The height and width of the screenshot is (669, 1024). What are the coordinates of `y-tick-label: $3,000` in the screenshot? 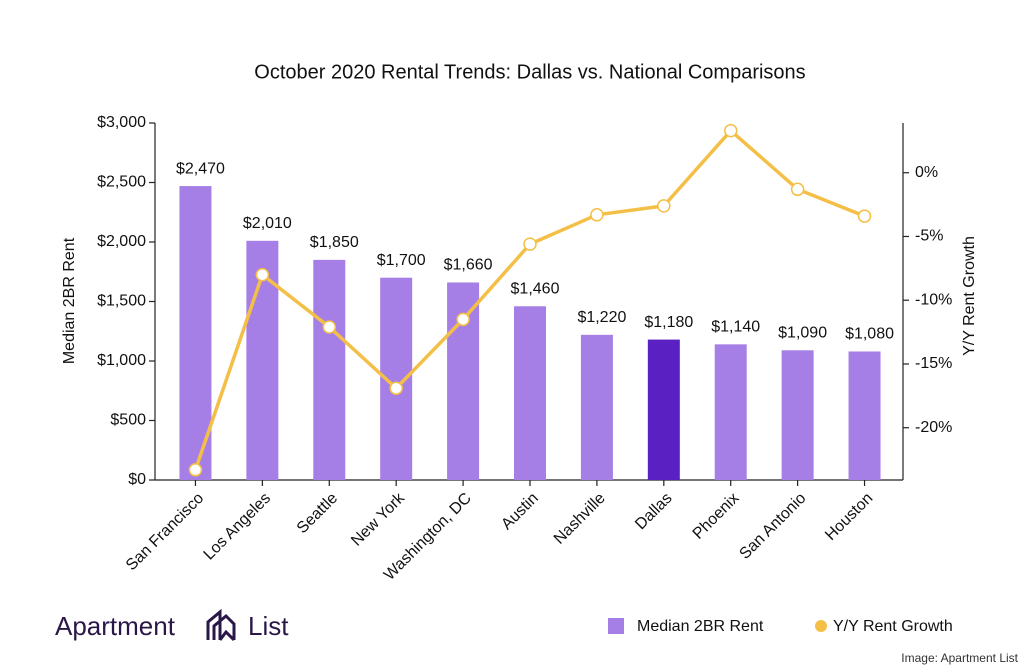 It's located at (121, 122).